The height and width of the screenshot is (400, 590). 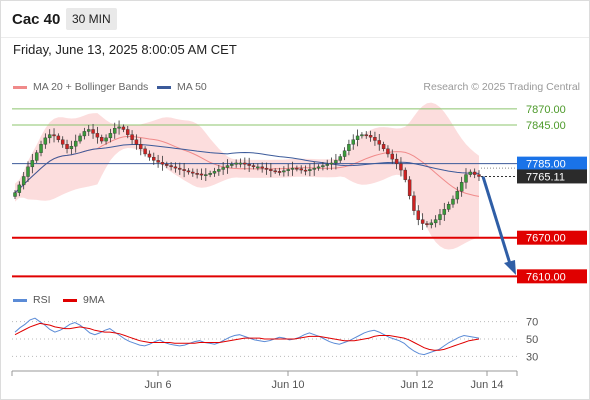 I want to click on level-label-bg-pivot, so click(x=552, y=163).